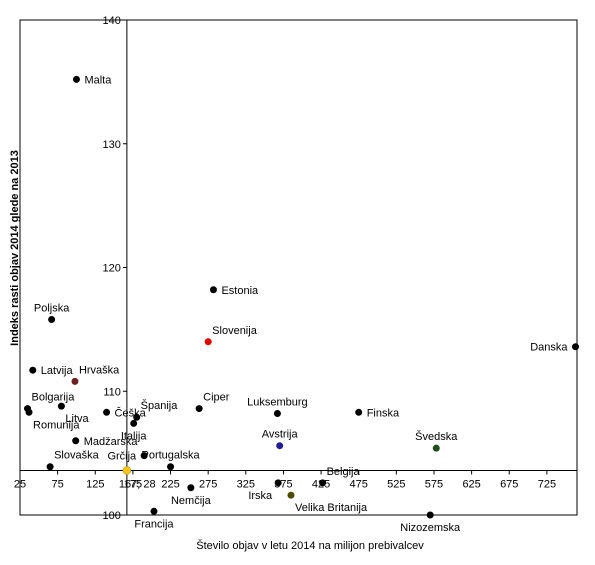 This screenshot has height=565, width=595. I want to click on data-label: Nemčija, so click(191, 501).